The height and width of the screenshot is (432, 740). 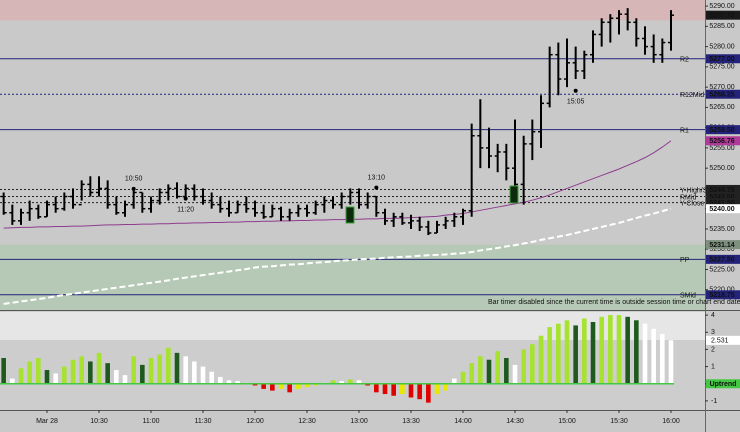 I want to click on level-name: R1, so click(x=684, y=131).